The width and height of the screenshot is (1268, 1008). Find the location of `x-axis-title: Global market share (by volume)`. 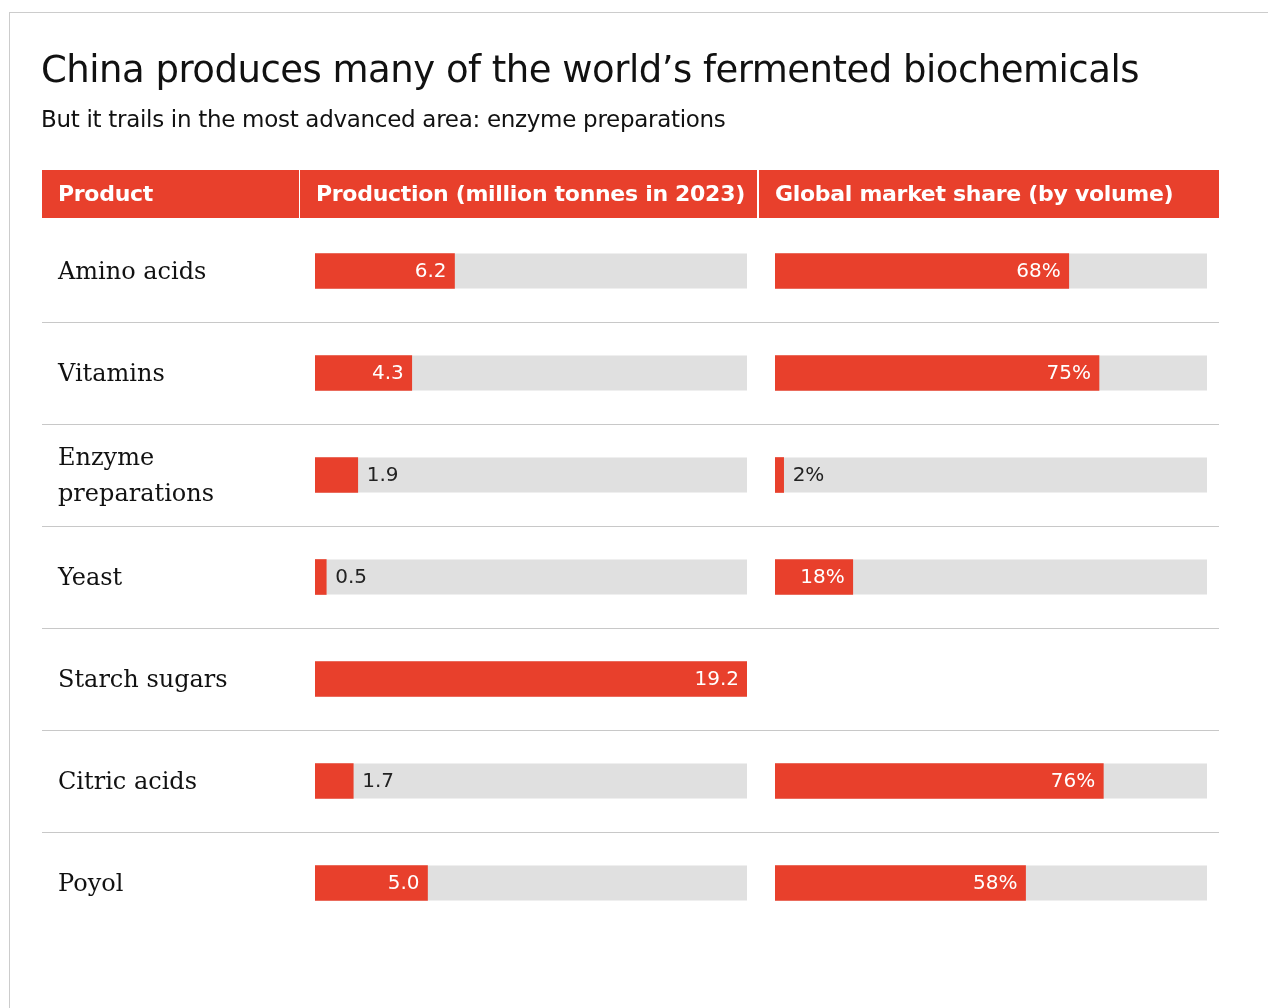

x-axis-title: Global market share (by volume) is located at coordinates (989, 194).